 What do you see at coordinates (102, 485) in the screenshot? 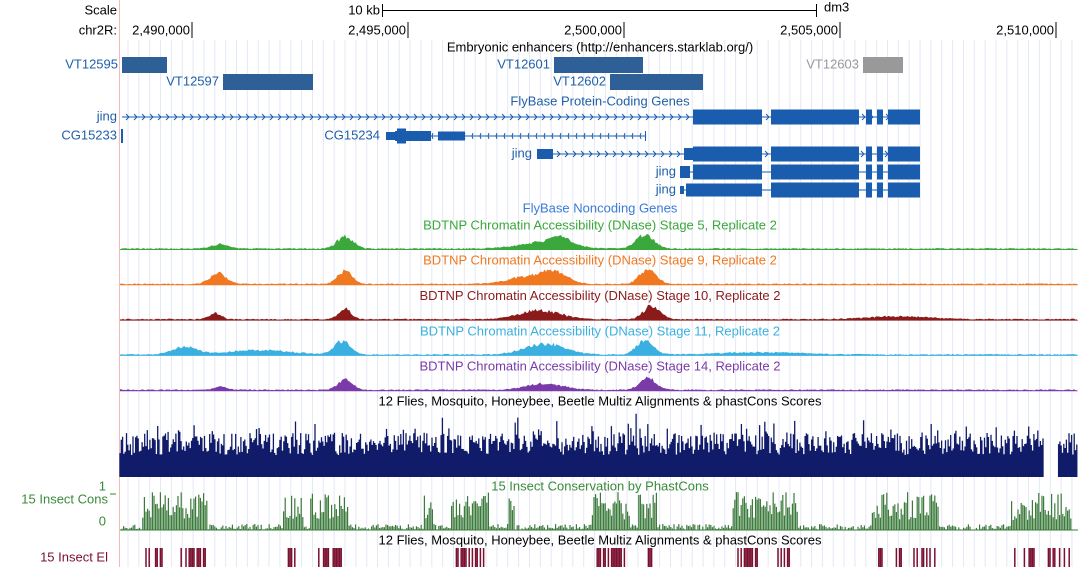
I see `axis-label: 1` at bounding box center [102, 485].